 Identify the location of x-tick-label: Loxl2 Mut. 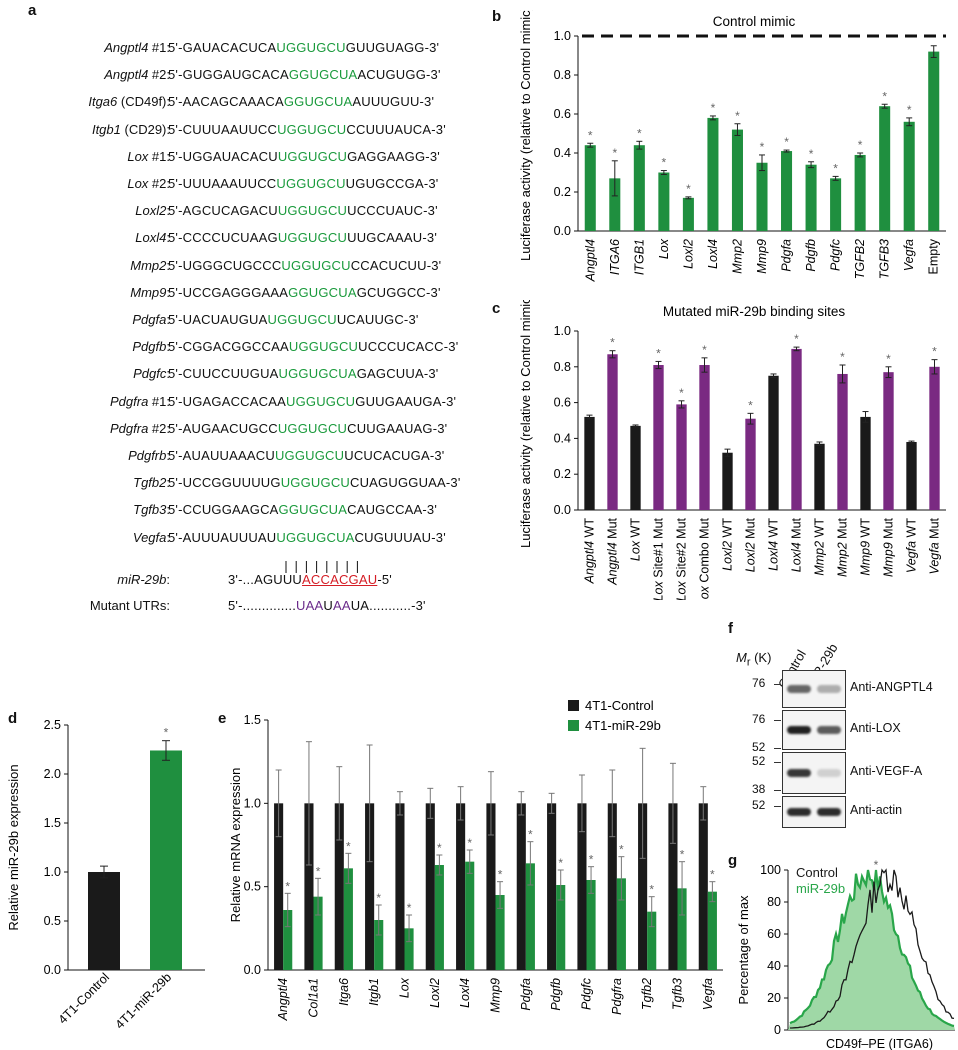
(751, 544).